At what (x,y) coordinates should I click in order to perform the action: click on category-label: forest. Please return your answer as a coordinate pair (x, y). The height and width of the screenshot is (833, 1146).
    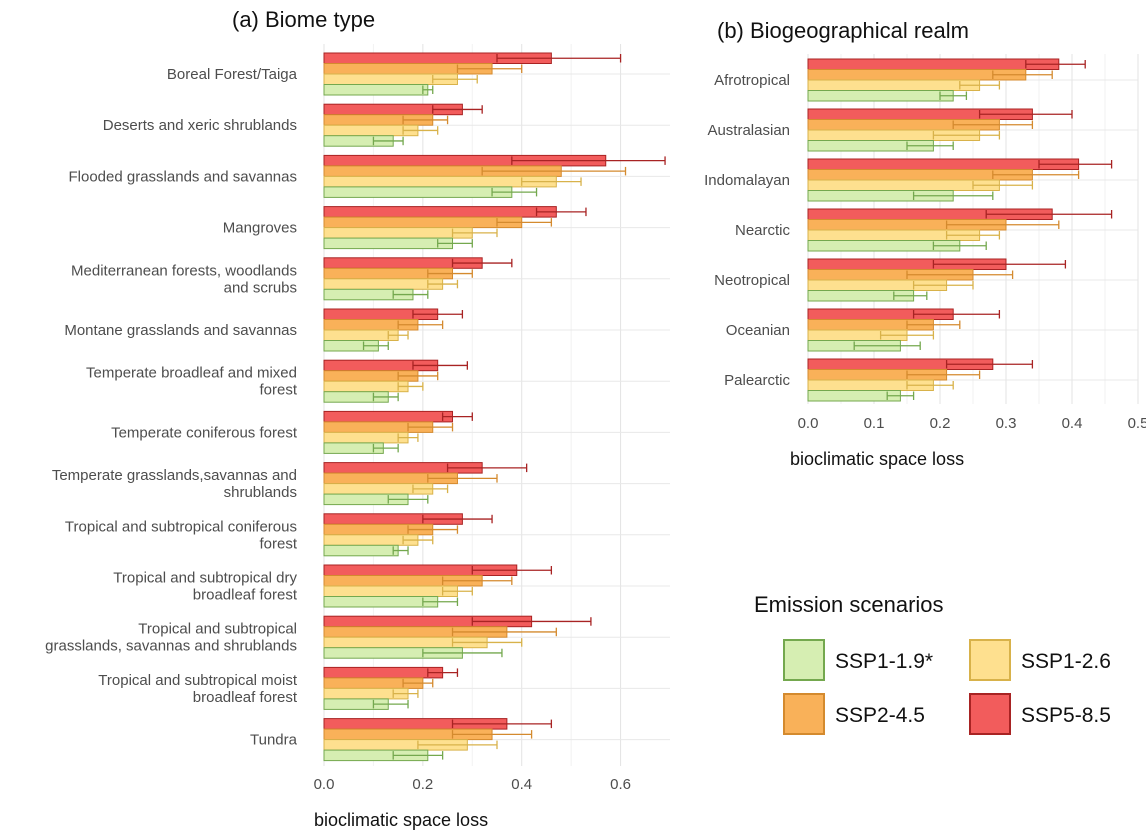
    Looking at the image, I should click on (278, 390).